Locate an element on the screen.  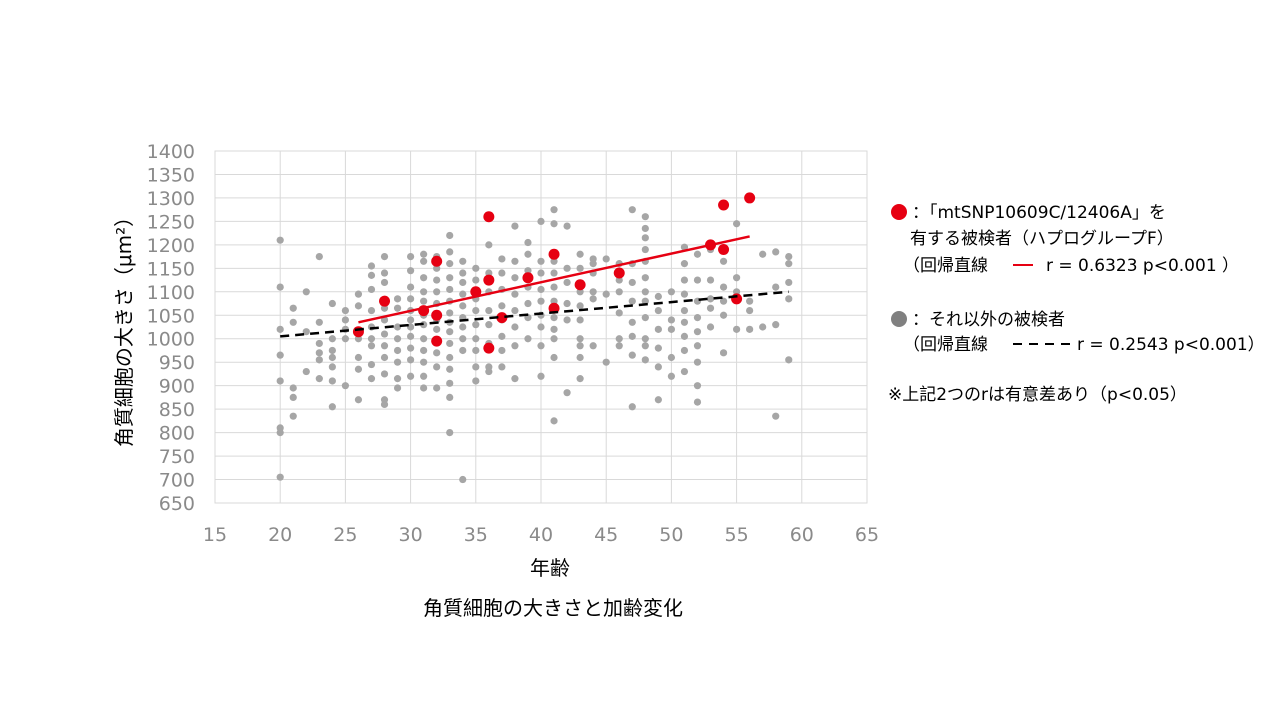
legend-gray-line2b: r = 0.2543 p<0.001） is located at coordinates (1171, 345).